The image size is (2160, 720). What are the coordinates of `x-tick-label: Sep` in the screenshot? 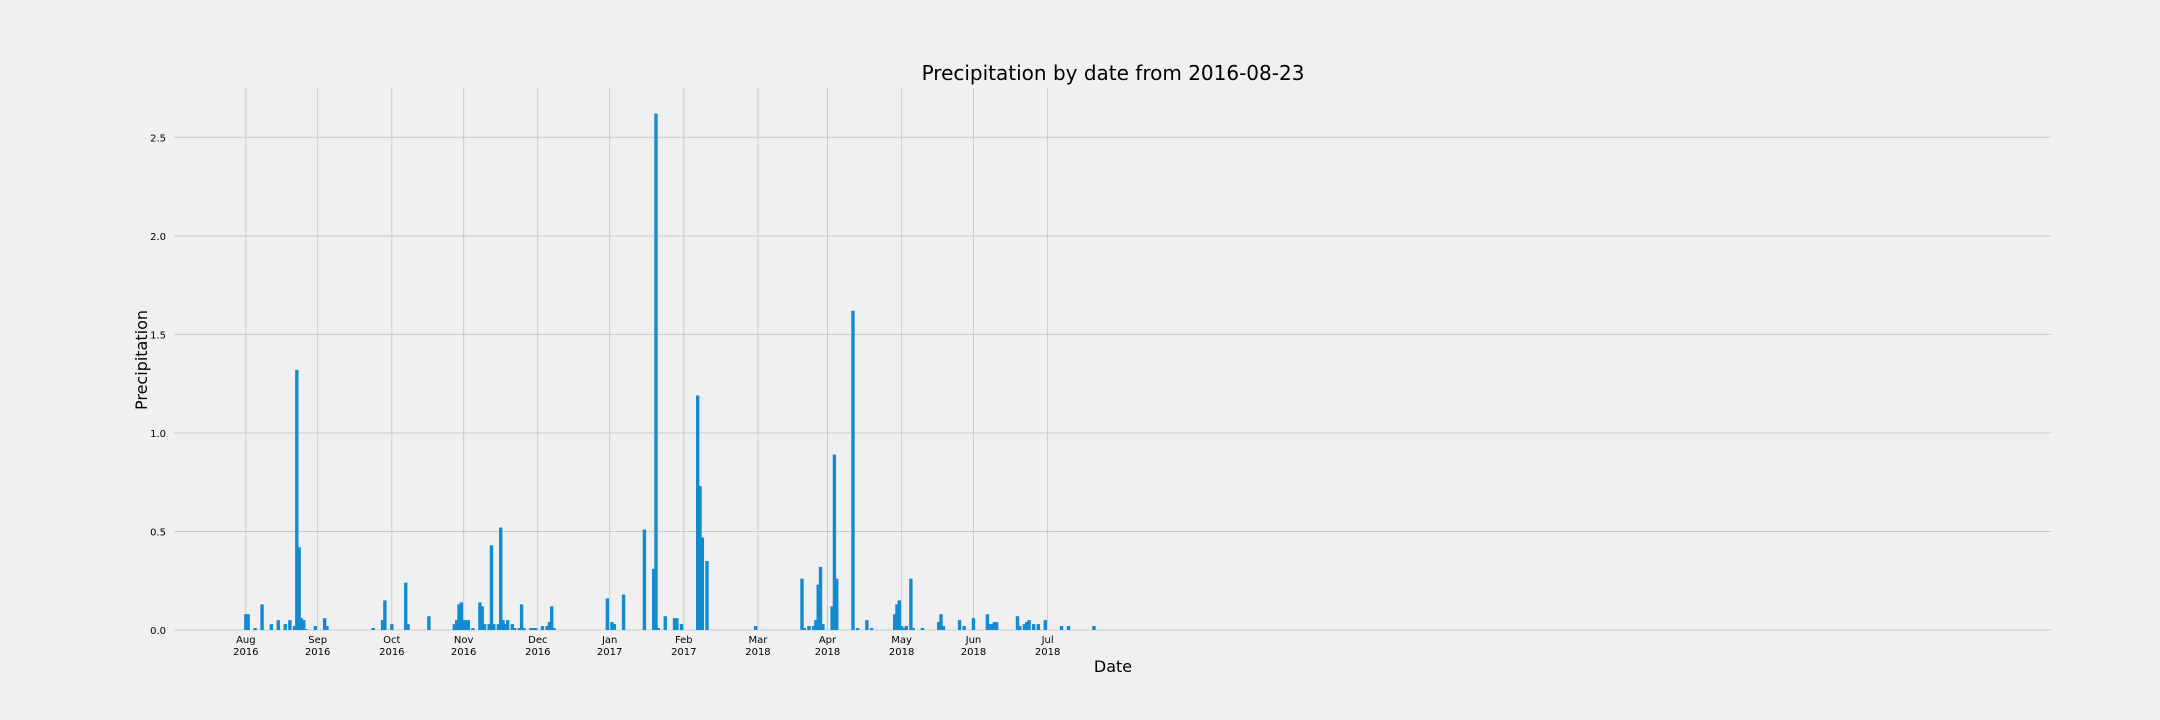 It's located at (317, 640).